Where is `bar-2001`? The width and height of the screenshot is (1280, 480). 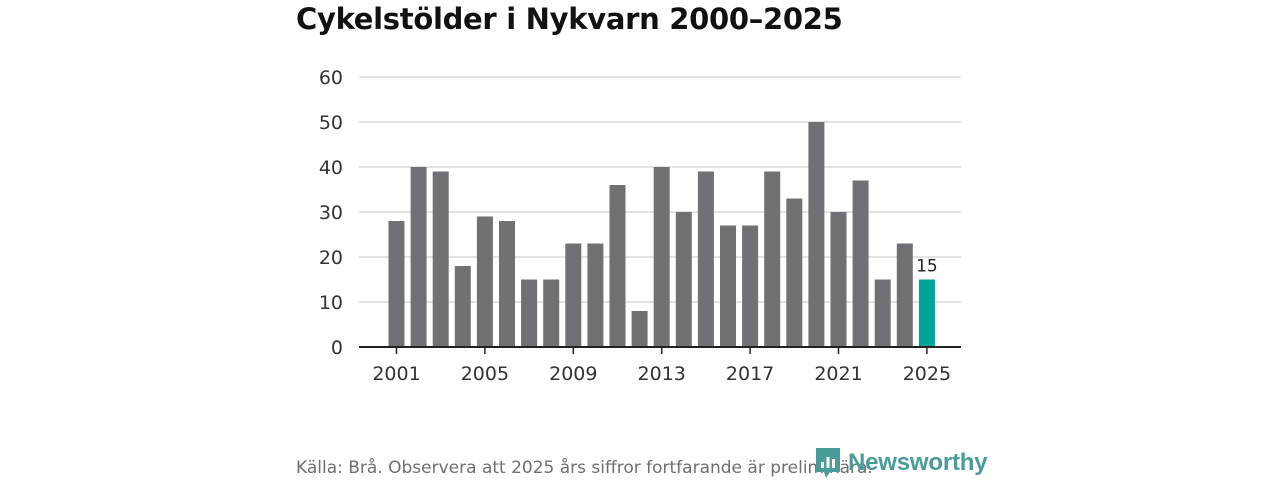 bar-2001 is located at coordinates (396, 284).